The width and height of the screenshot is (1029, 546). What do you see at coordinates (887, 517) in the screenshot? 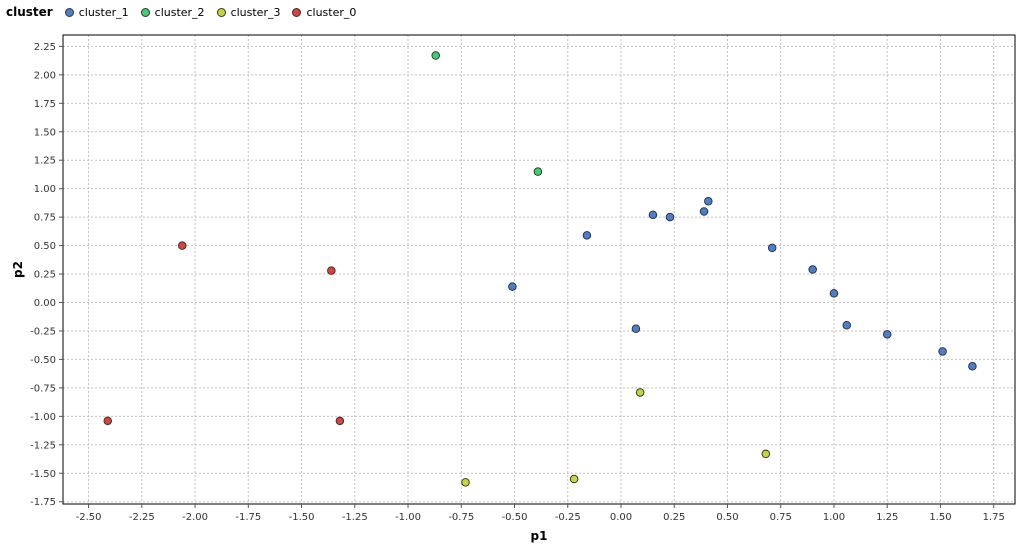
I see `x-tick-label: 1.25` at bounding box center [887, 517].